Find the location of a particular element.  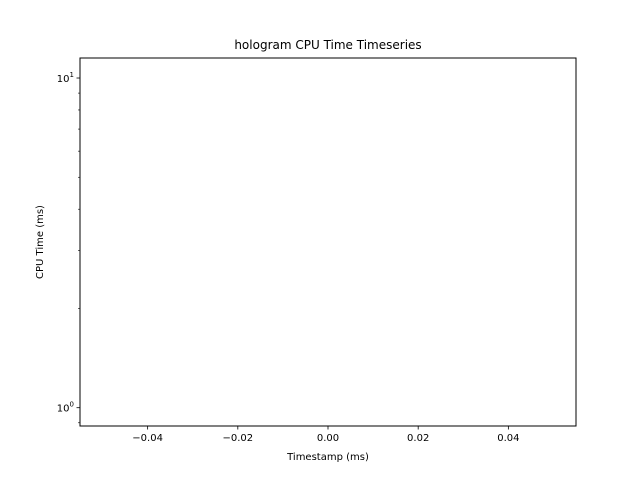

x-tick-label: −0.04 is located at coordinates (147, 438).